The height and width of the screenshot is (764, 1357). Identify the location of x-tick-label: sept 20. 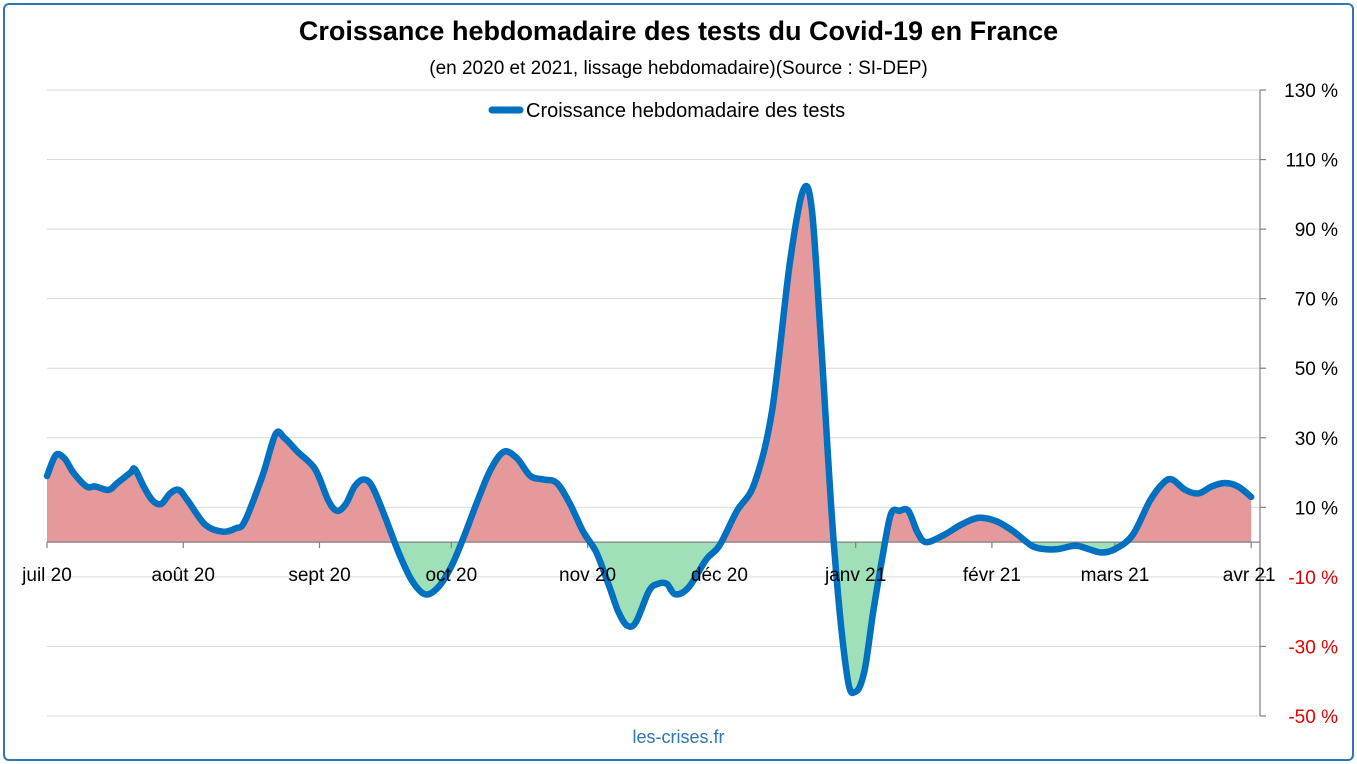
(319, 575).